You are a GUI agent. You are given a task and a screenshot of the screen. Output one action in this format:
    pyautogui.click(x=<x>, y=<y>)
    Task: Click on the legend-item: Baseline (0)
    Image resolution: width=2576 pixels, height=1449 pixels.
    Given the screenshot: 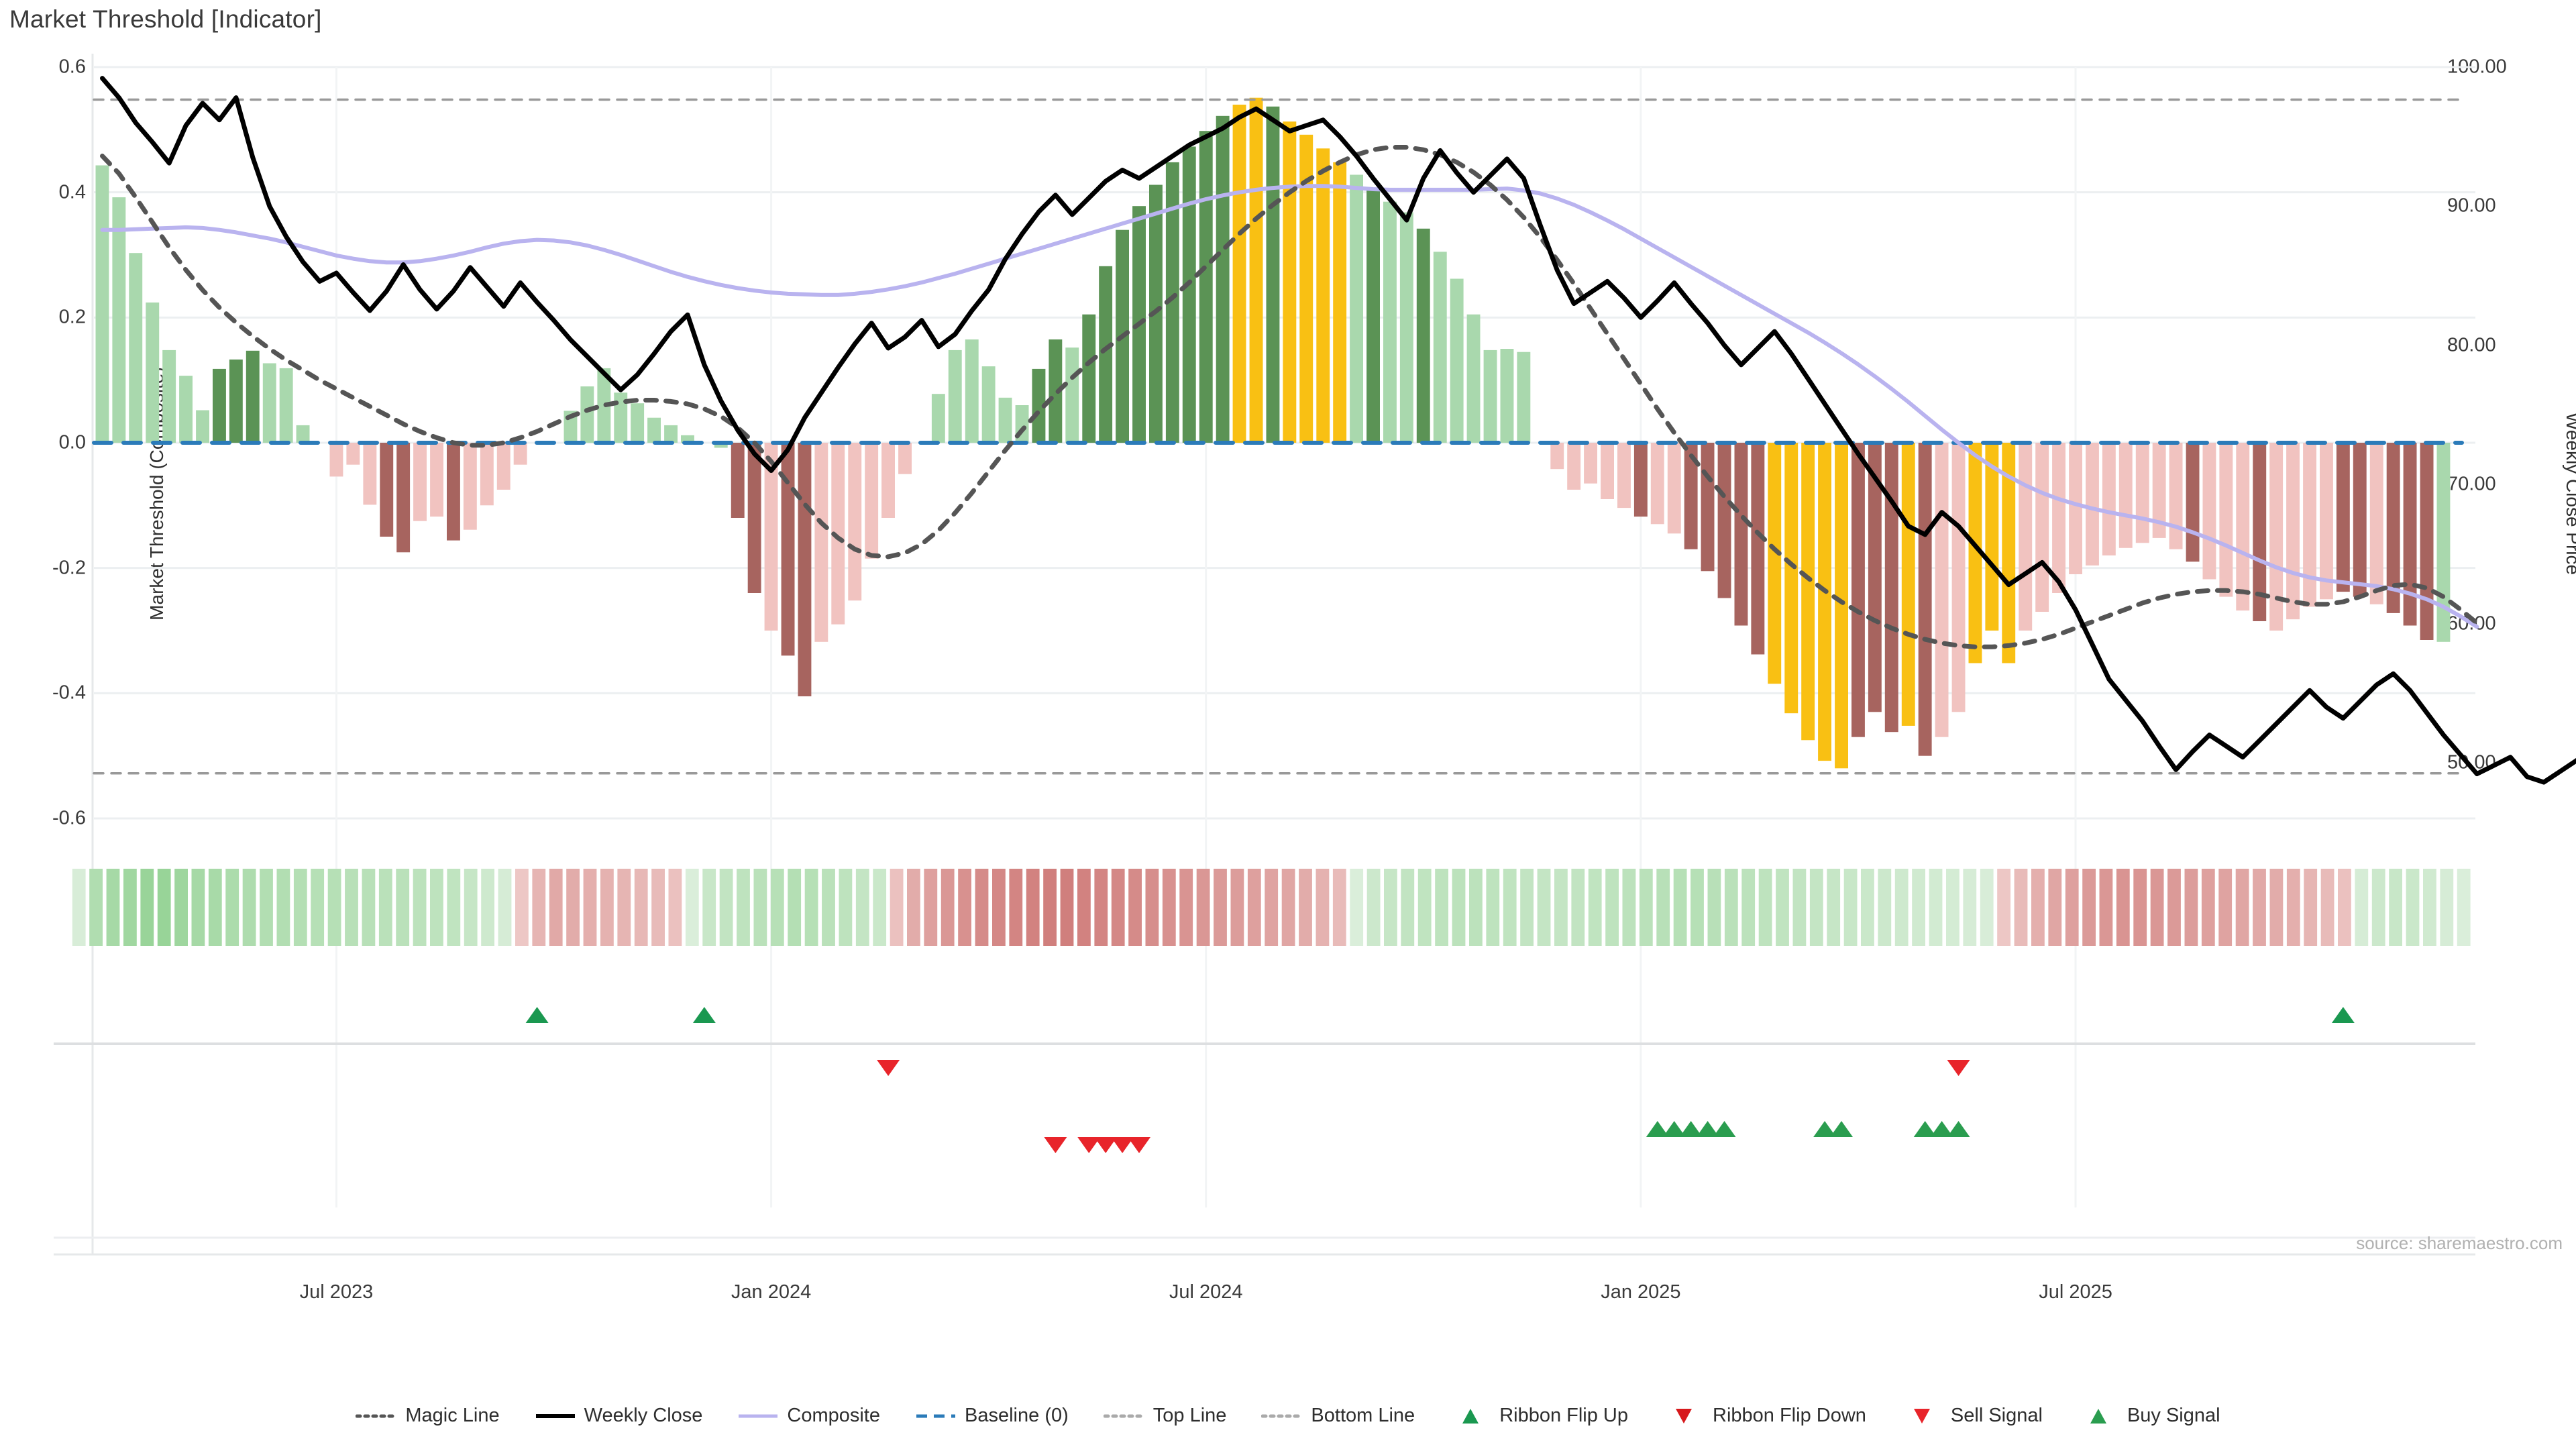 What is the action you would take?
    pyautogui.click(x=992, y=1416)
    